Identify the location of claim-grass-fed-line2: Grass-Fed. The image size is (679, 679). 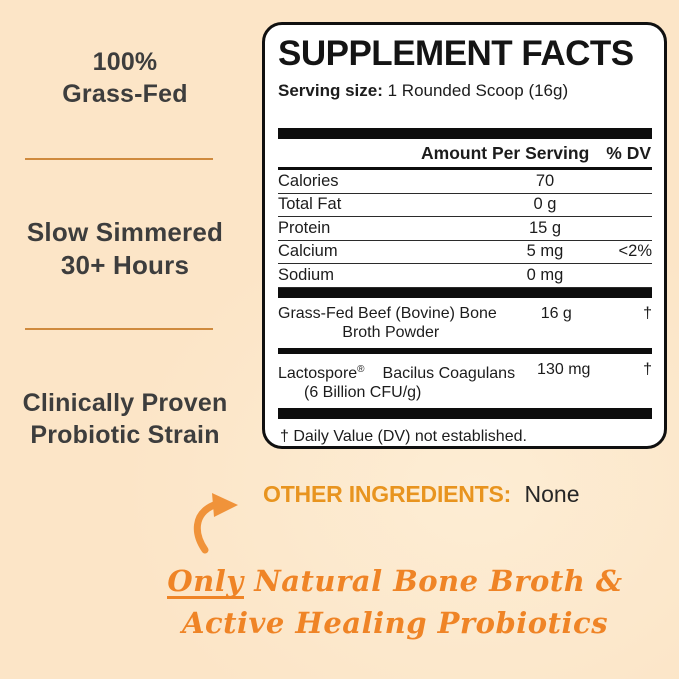
(125, 94).